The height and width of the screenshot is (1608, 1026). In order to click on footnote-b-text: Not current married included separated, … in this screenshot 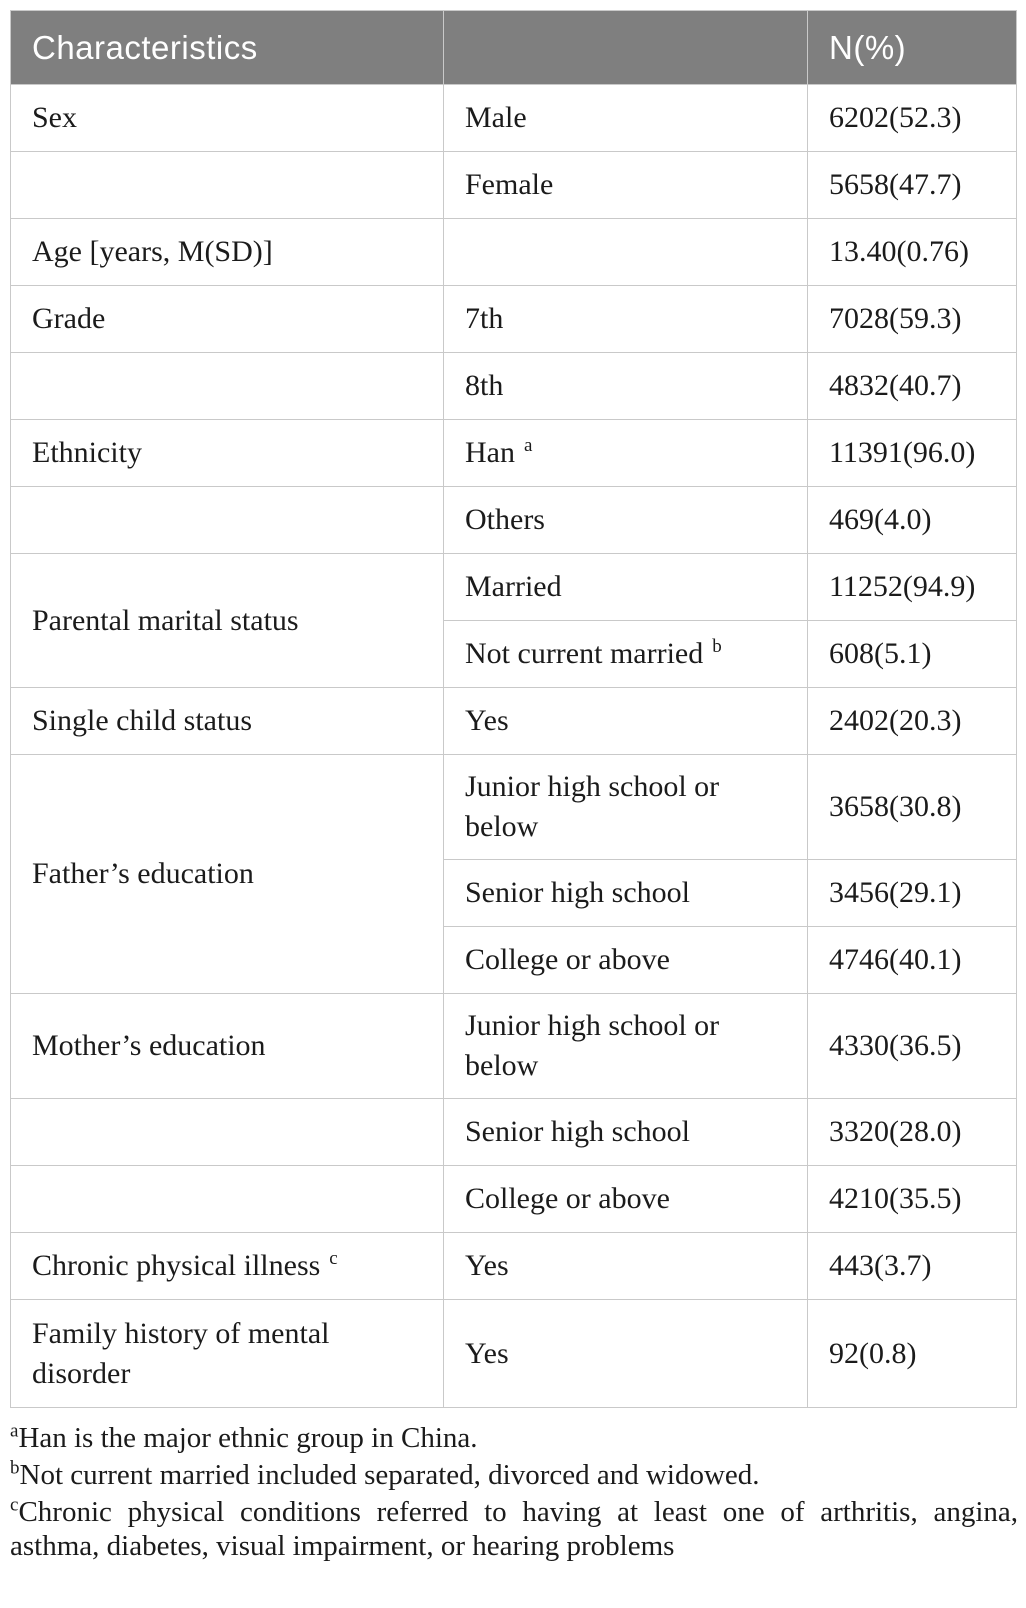, I will do `click(389, 1475)`.